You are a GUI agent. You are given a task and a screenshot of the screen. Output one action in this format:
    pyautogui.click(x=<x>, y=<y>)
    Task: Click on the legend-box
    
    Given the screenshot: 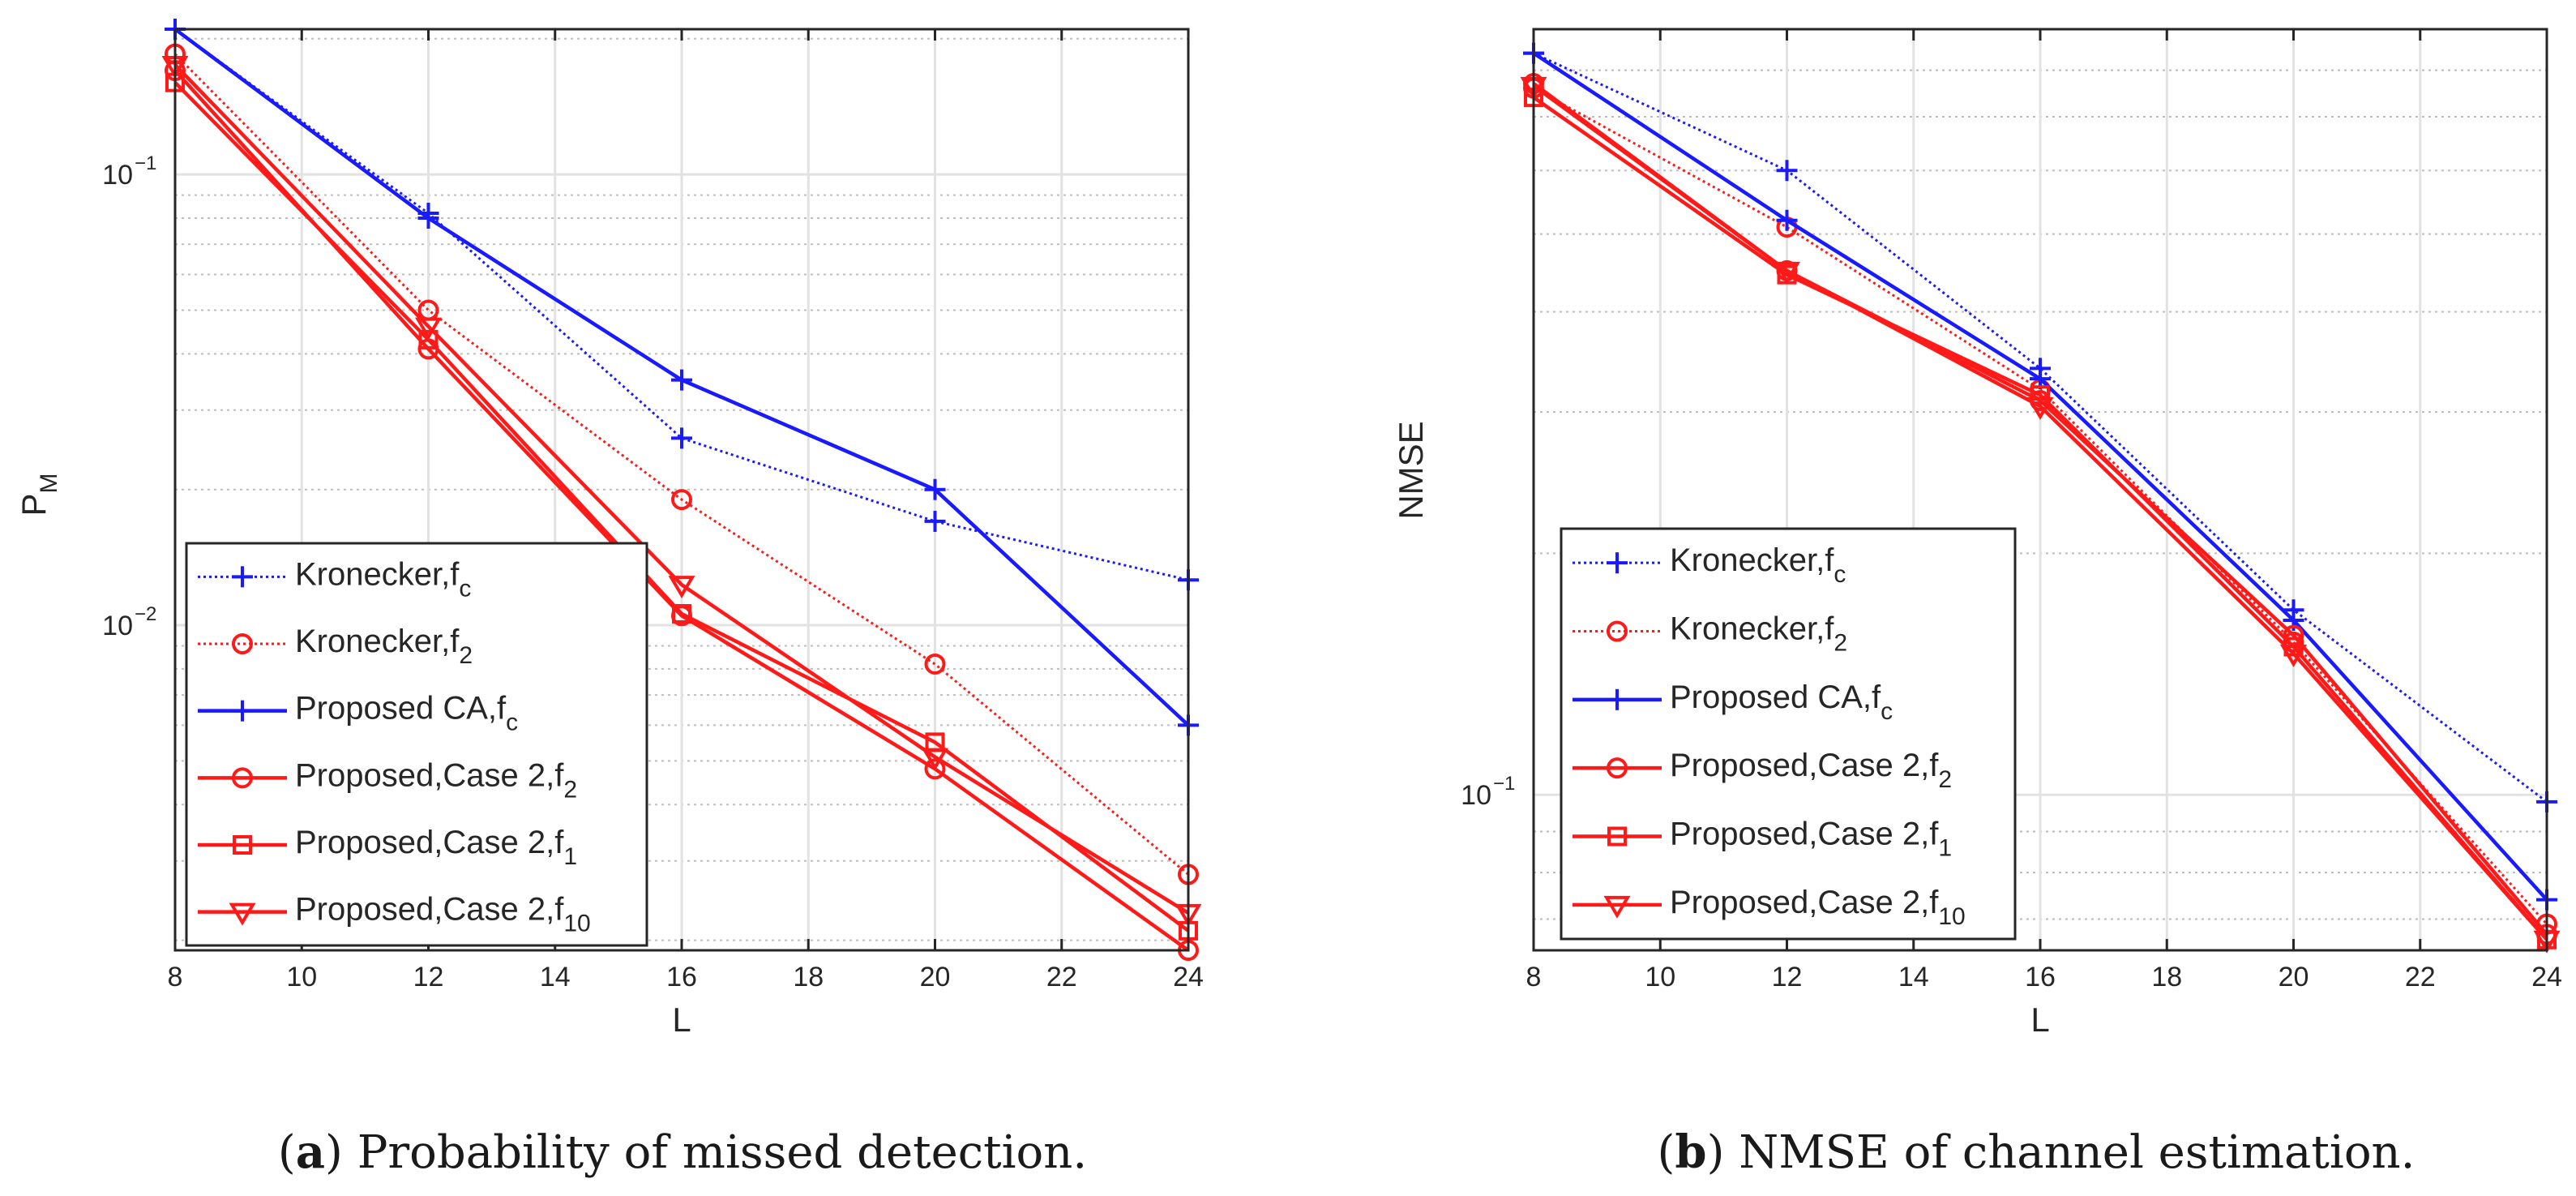 What is the action you would take?
    pyautogui.click(x=416, y=744)
    